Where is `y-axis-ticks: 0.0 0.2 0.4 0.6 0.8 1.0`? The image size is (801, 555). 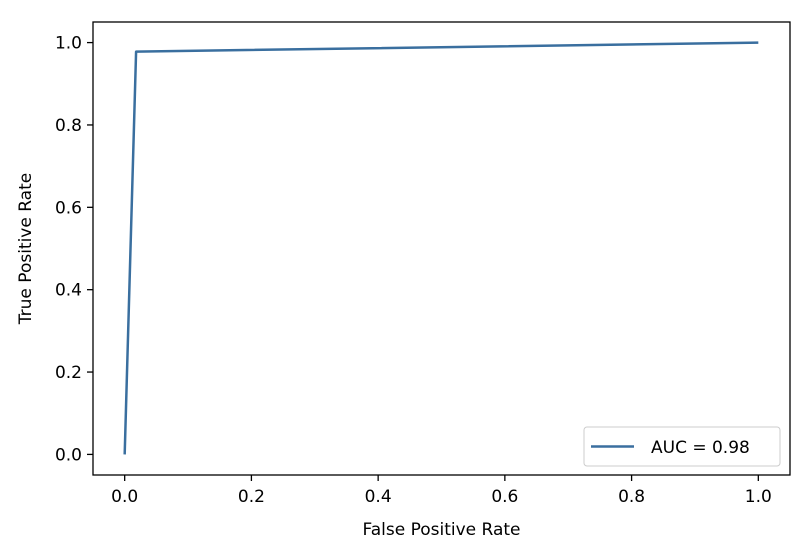
y-axis-ticks: 0.0 0.2 0.4 0.6 0.8 1.0 is located at coordinates (74, 249).